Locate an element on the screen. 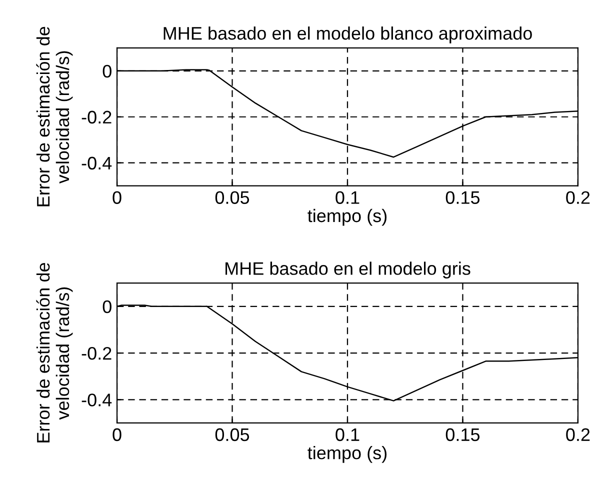 The height and width of the screenshot is (479, 594). chart-title: MHE basado en el modelo gris is located at coordinates (348, 270).